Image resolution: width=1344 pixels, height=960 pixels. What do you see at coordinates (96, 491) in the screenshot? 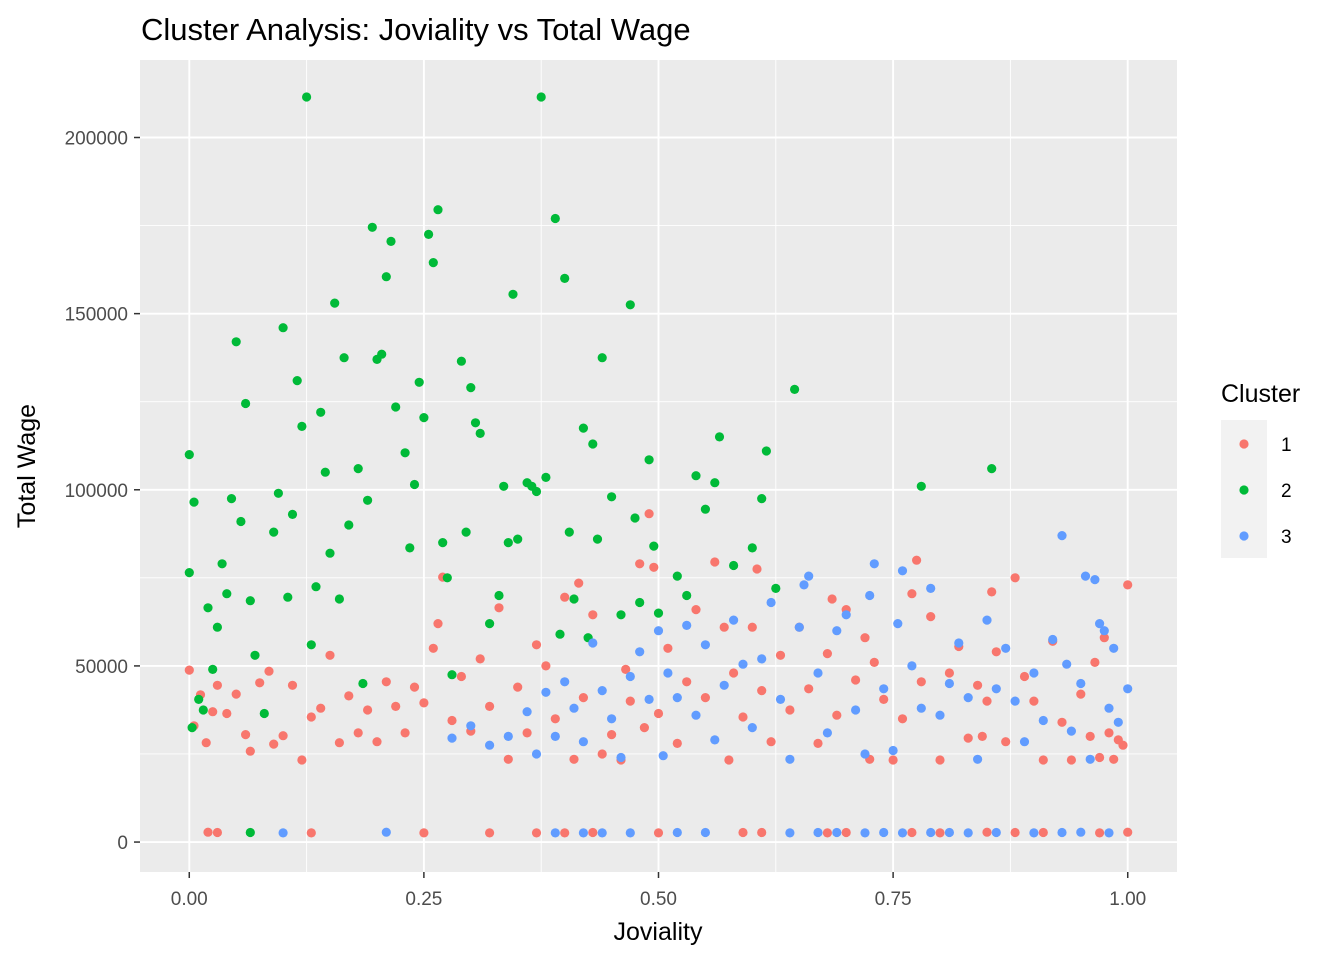
I see `y-tick-label: 100000` at bounding box center [96, 491].